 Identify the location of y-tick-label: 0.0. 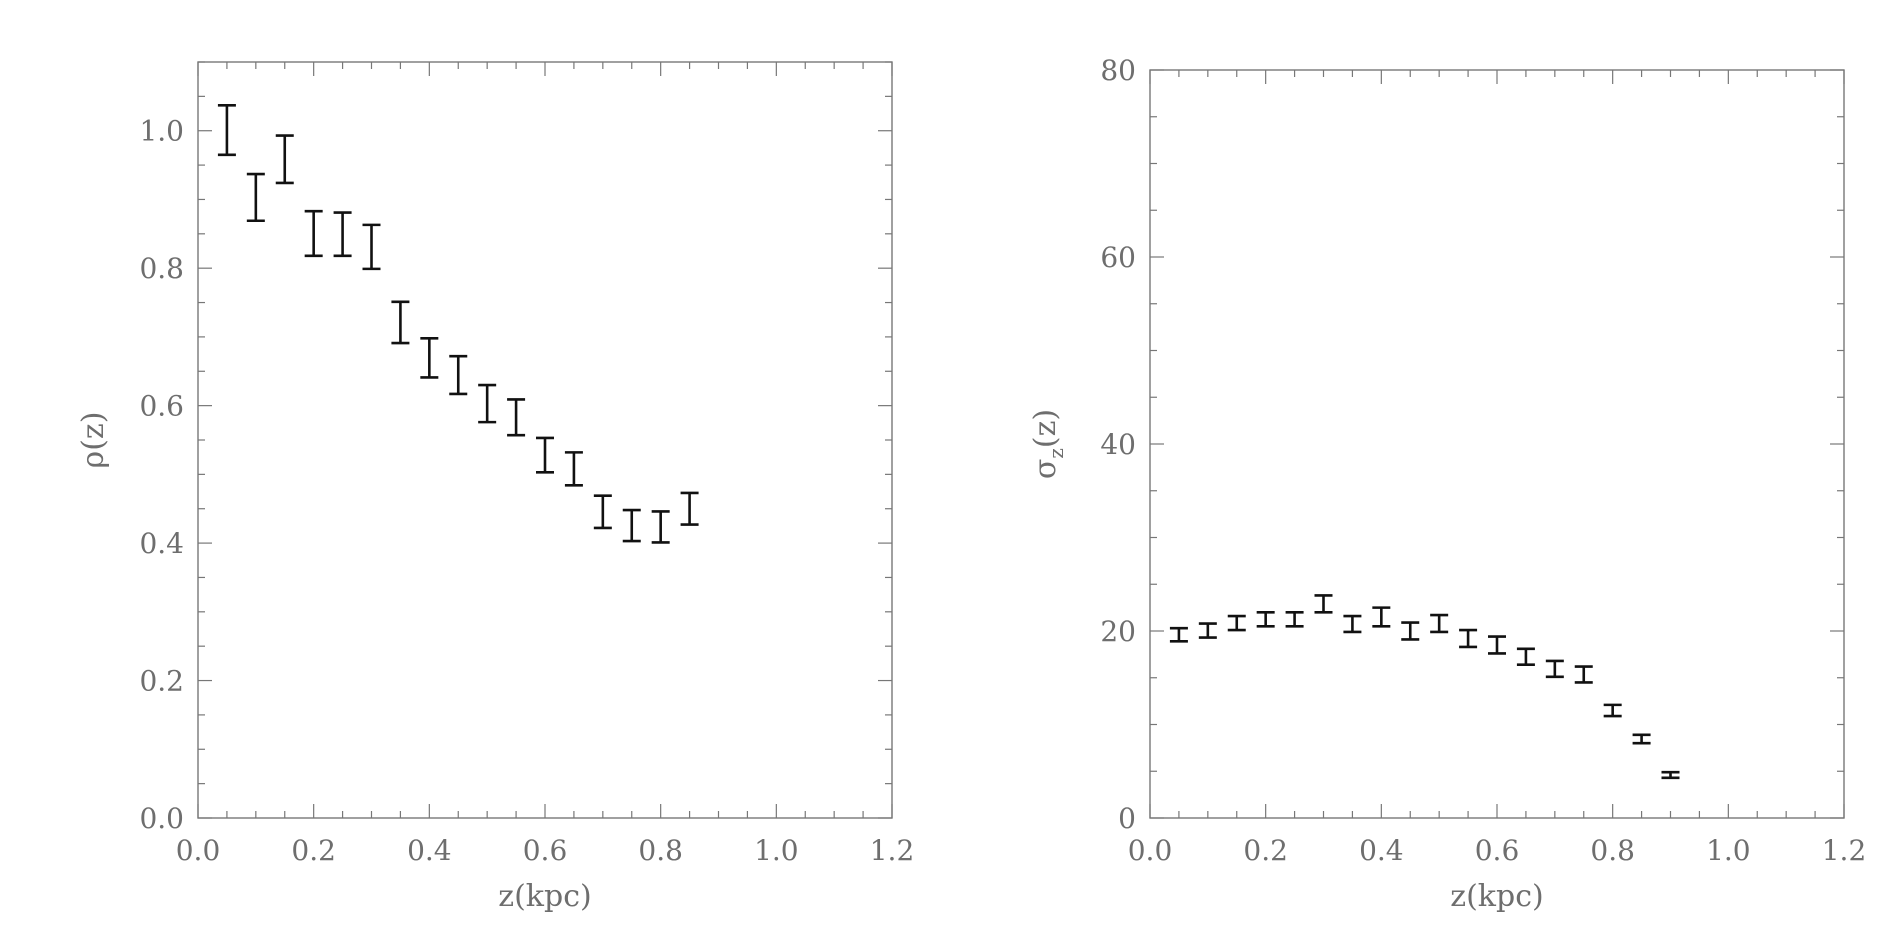
(161, 818).